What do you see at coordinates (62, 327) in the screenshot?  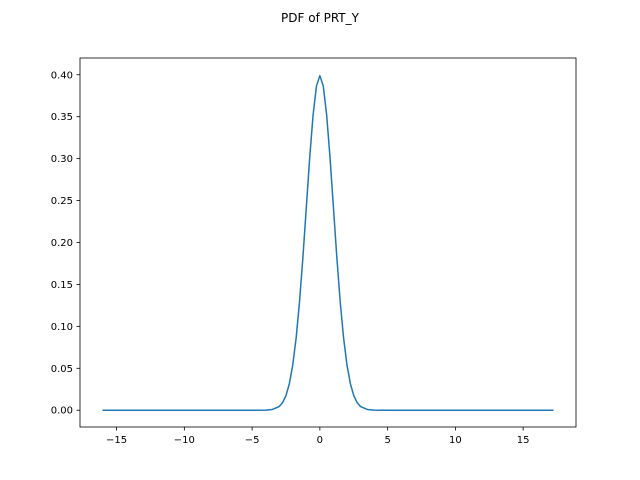 I see `y-tick-label: 0.10` at bounding box center [62, 327].